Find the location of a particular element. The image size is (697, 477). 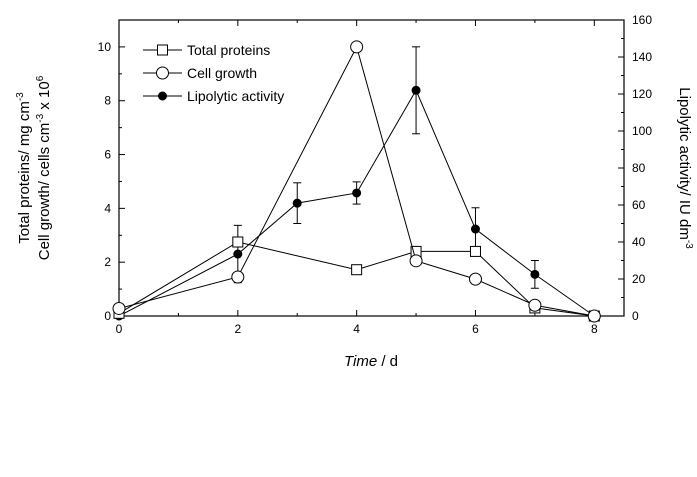

svg-text: Cell growth/ cells cm-3 x 106 is located at coordinates (44, 167).